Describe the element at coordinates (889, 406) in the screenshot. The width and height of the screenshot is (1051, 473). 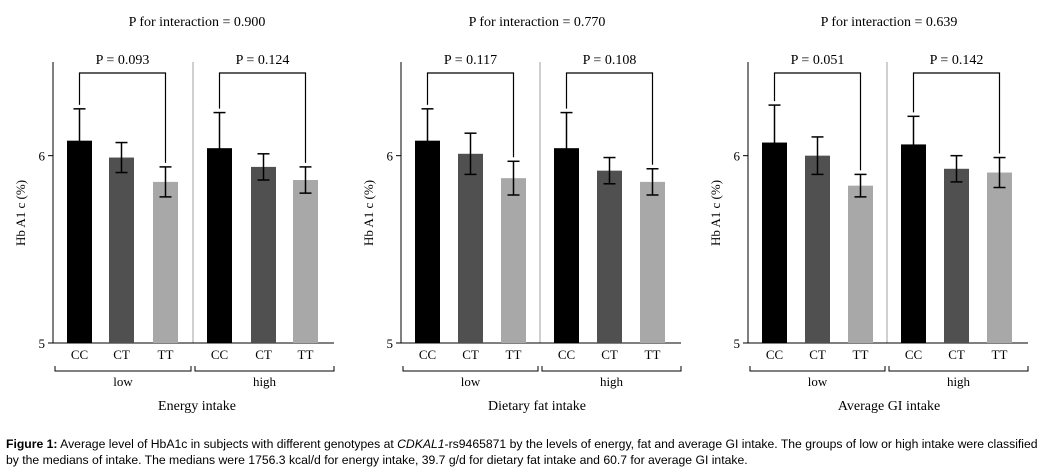
I see `x-axis-label: Average GI intake` at that location.